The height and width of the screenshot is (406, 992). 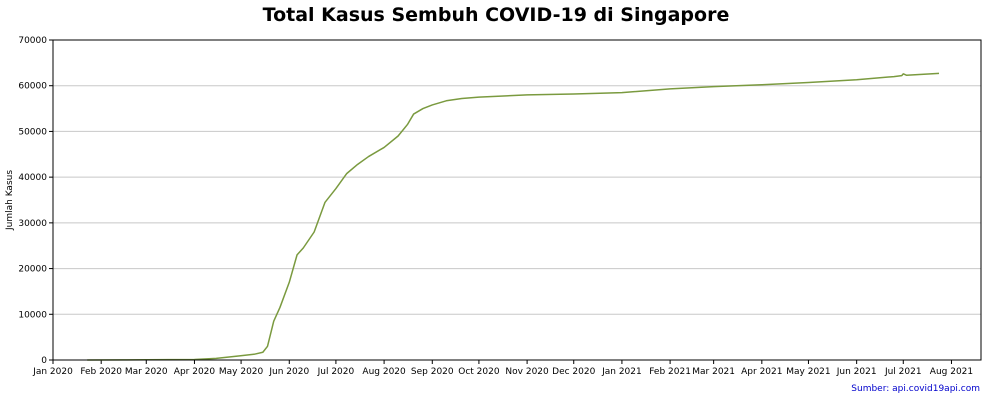 I want to click on x-tick-label: Feb 2020, so click(x=101, y=372).